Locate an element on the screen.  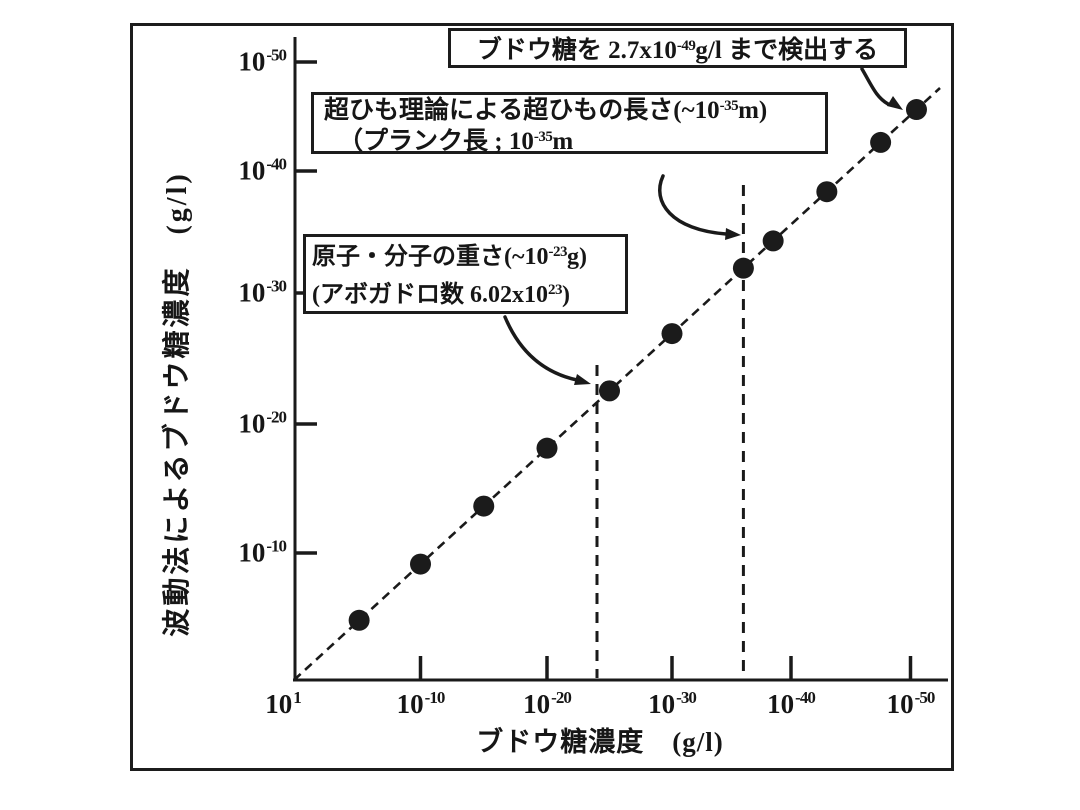
x-tick-label: 10-40 is located at coordinates (791, 703).